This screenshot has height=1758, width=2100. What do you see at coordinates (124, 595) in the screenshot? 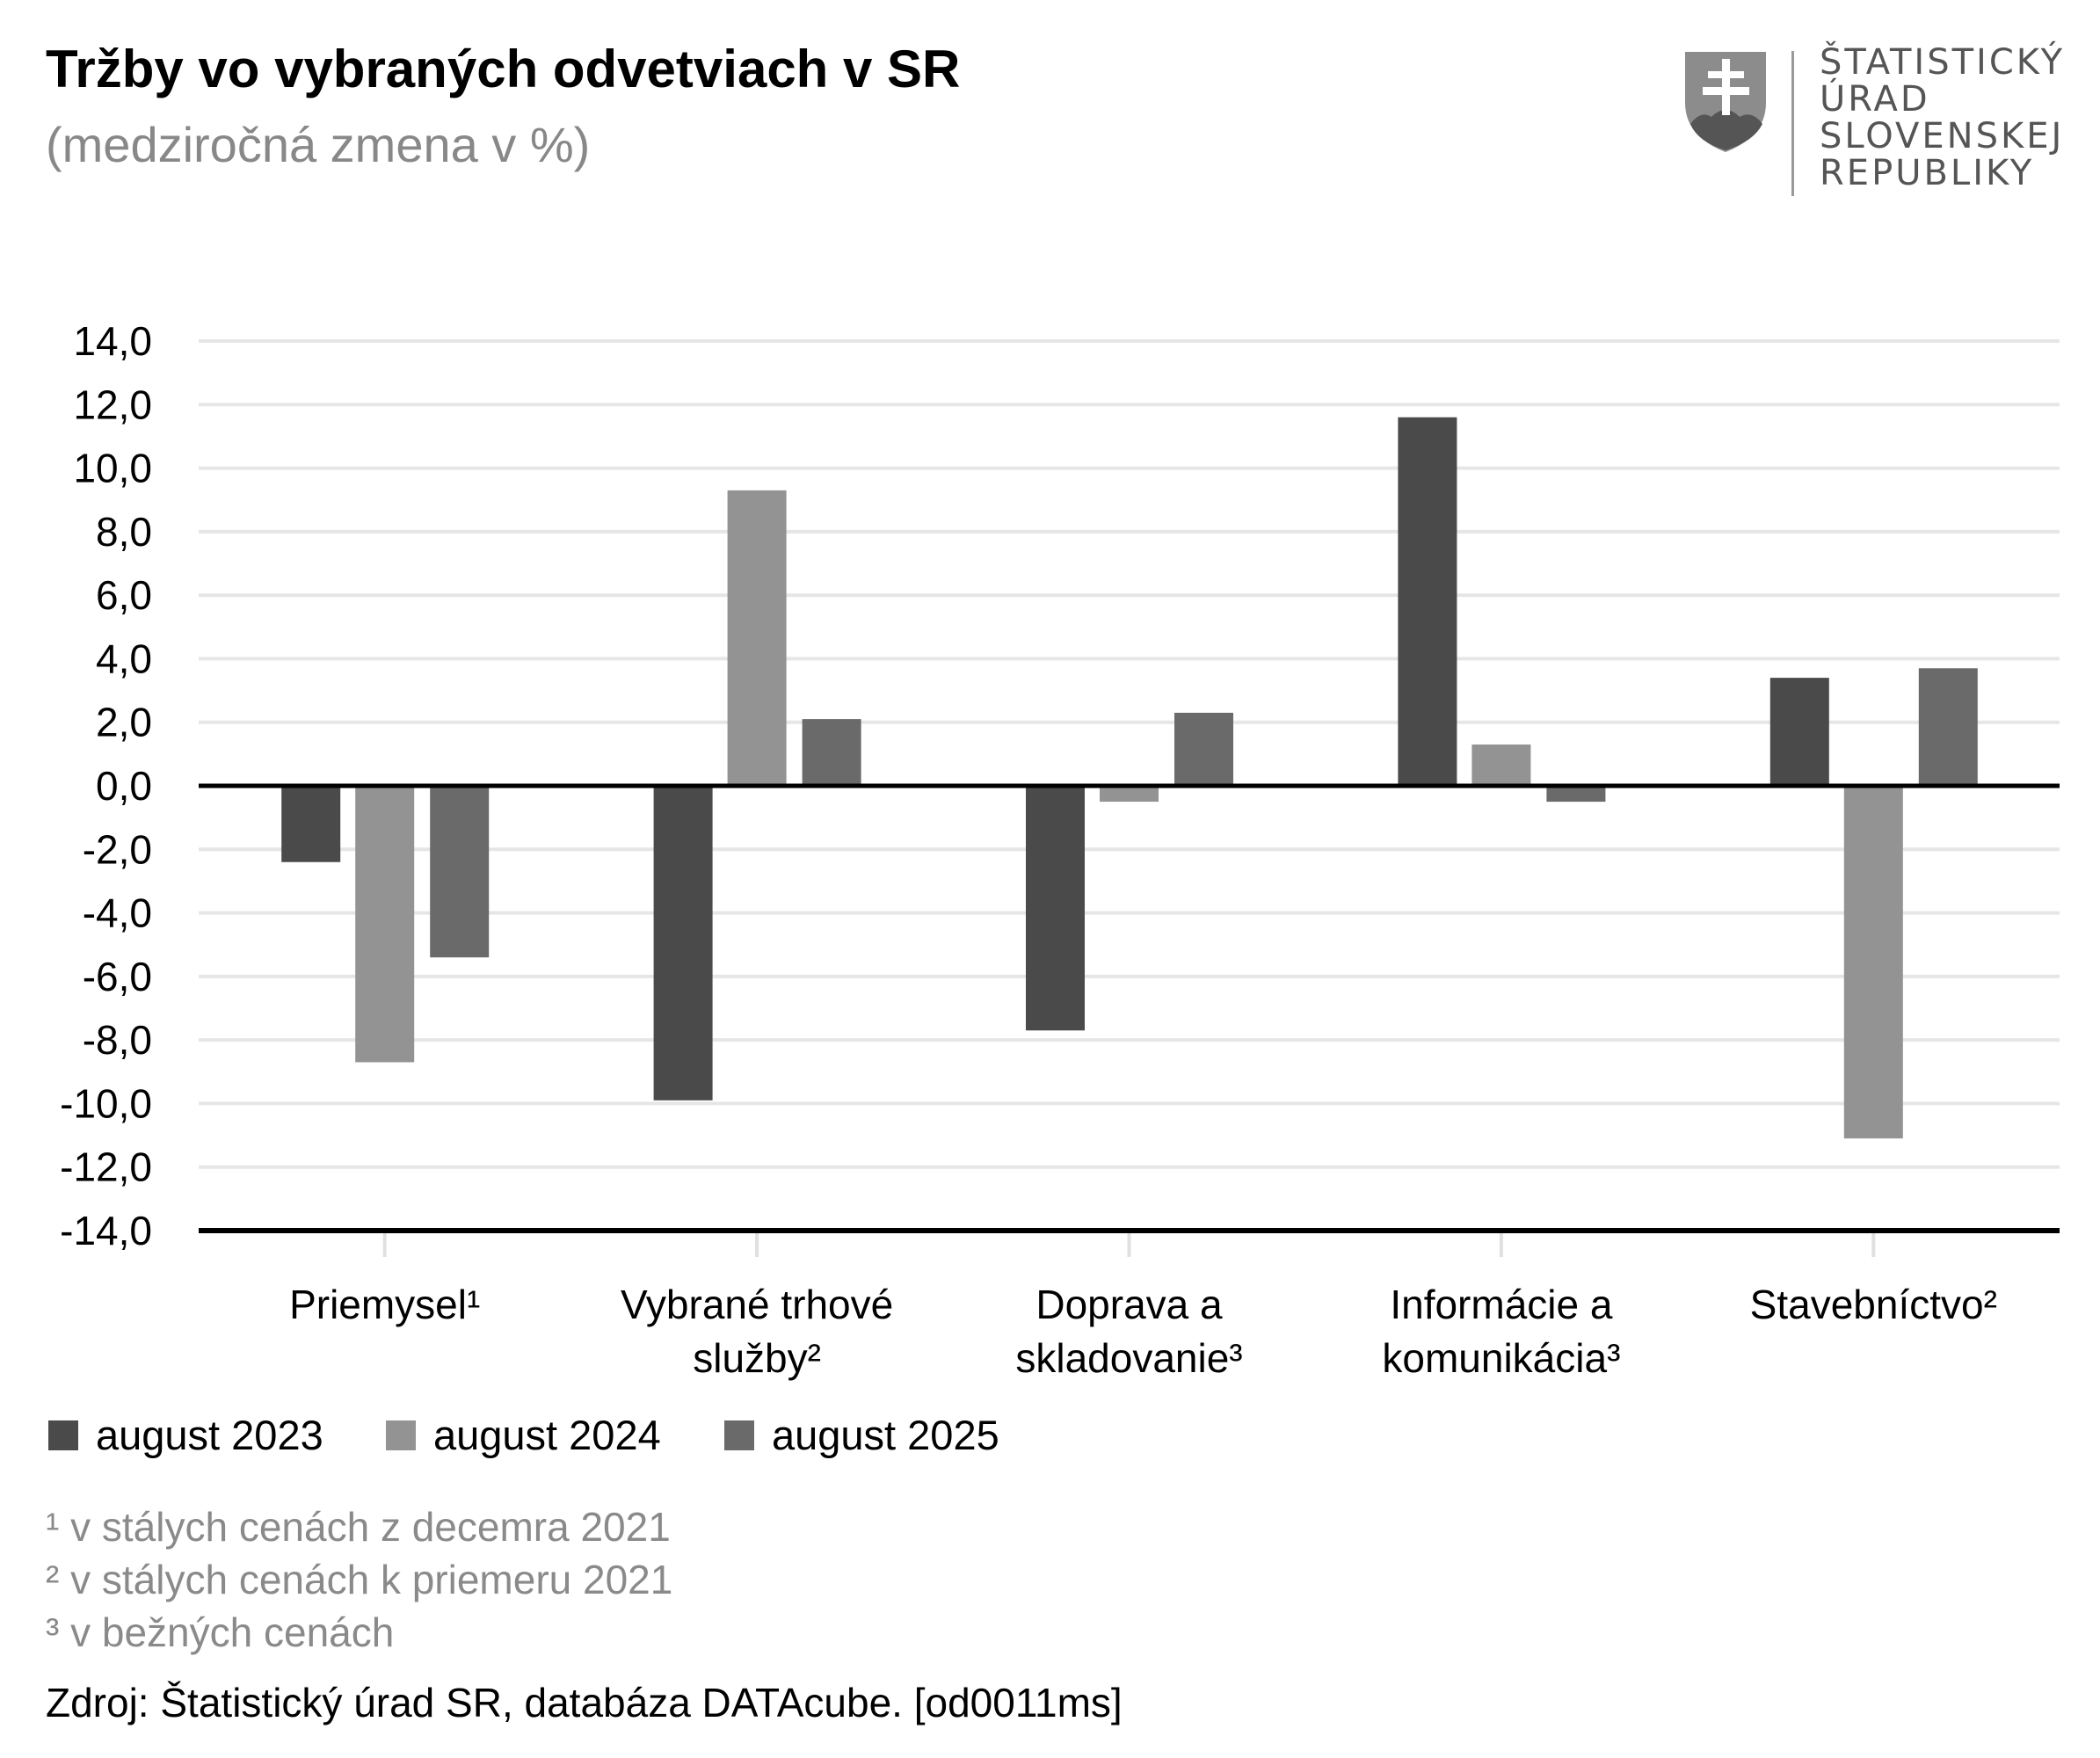
I see `y-tick-label: 6,0` at bounding box center [124, 595].